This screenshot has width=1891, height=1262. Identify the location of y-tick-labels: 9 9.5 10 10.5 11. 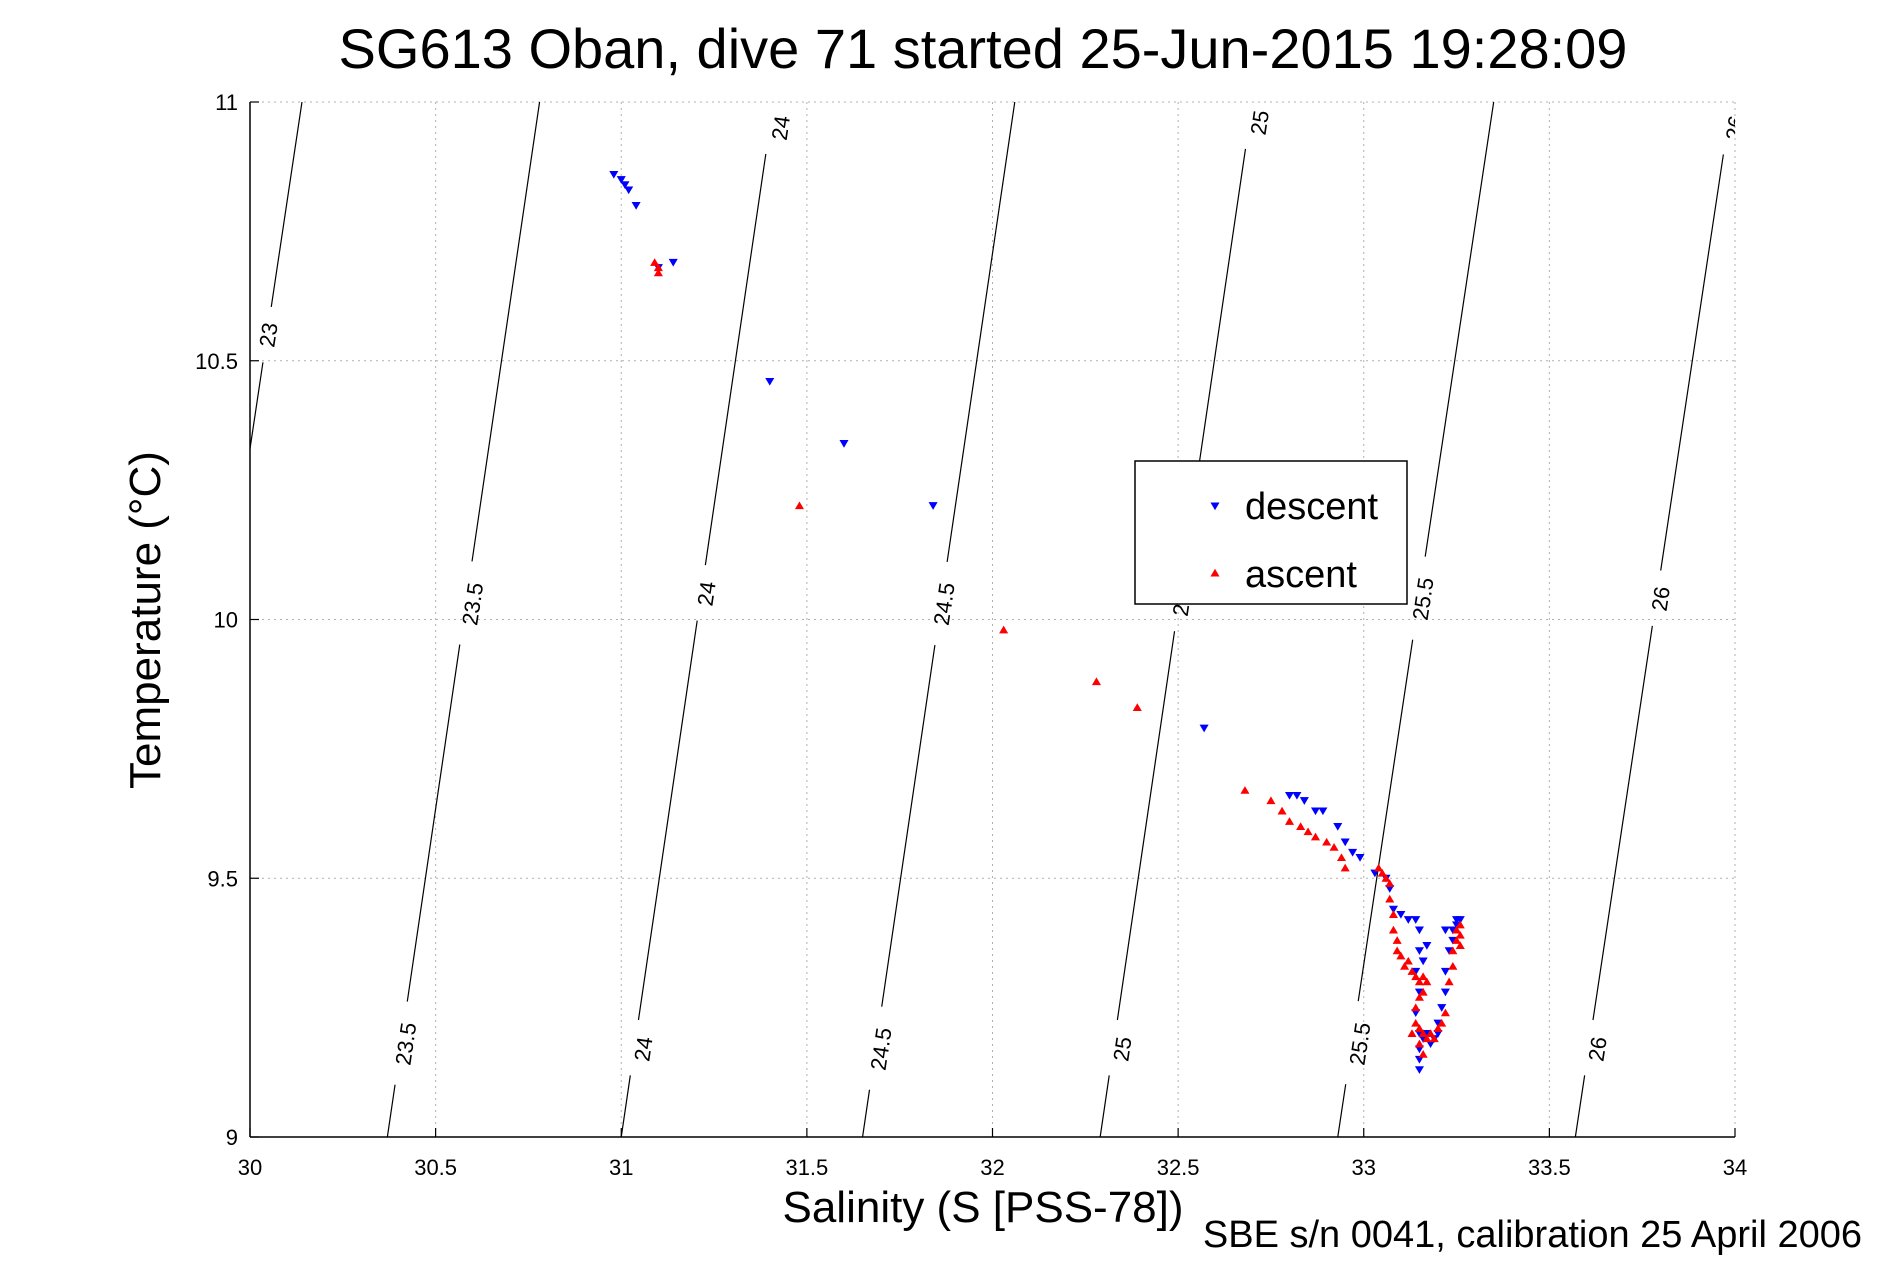
(216, 620).